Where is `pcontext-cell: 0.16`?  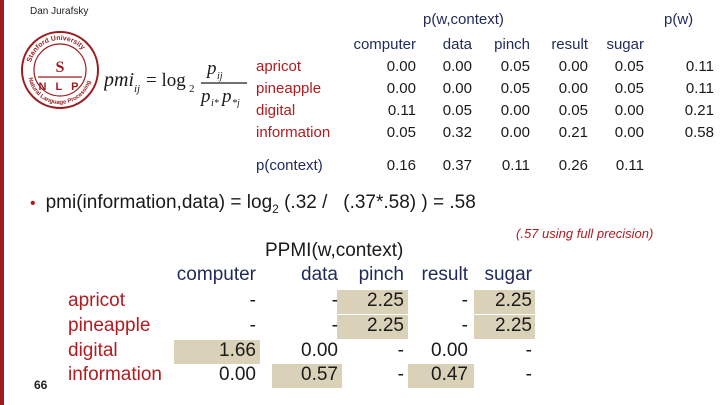 pcontext-cell: 0.16 is located at coordinates (401, 165).